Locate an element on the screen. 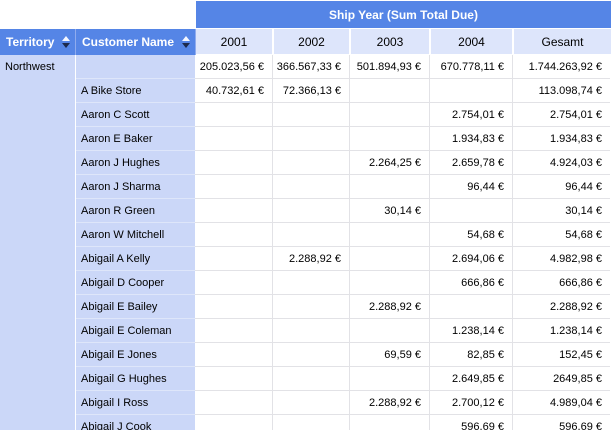  territory-cell: Northwest is located at coordinates (38, 242).